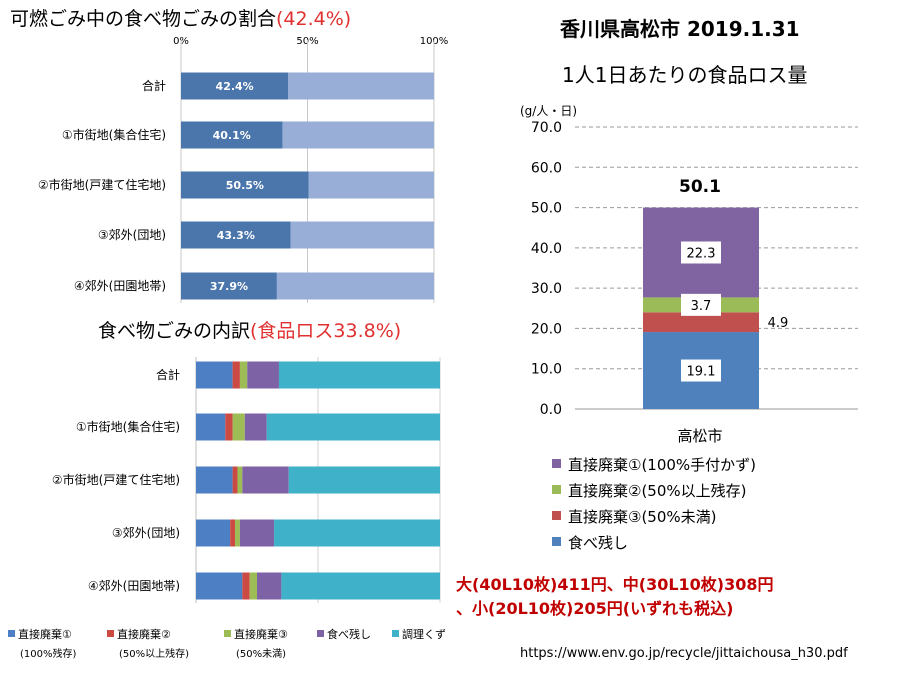 Image resolution: width=900 pixels, height=675 pixels. I want to click on chart2-category-label: ②市街地(戸建て住宅地), so click(116, 479).